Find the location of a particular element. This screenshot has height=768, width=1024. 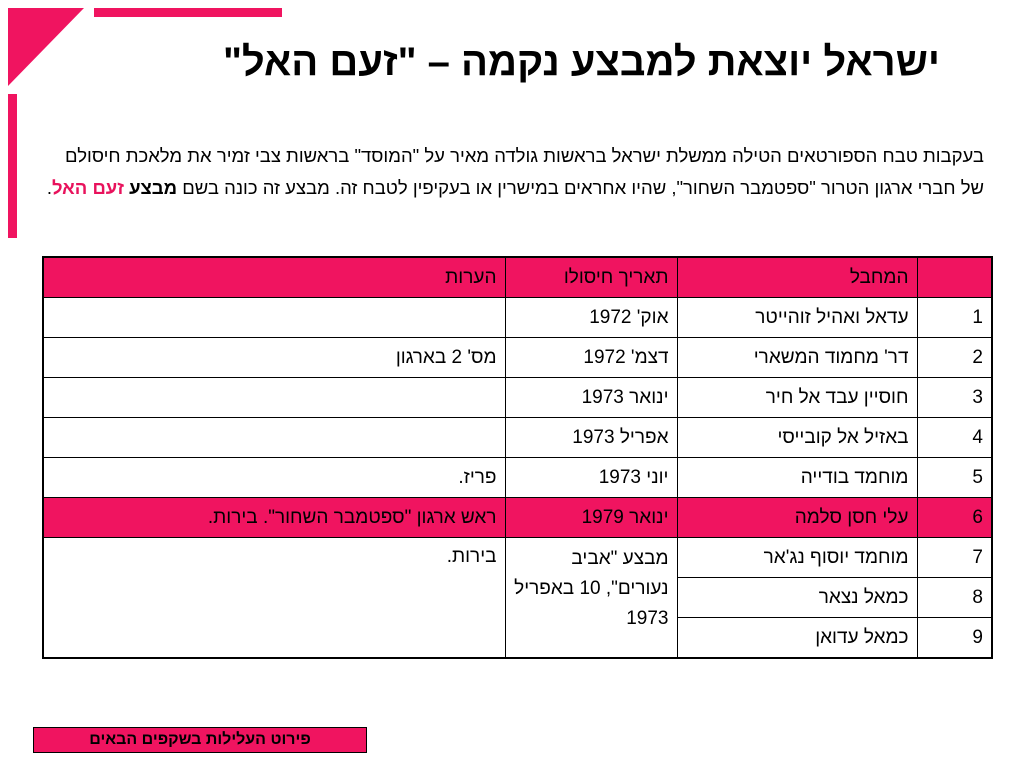

row-date: אוק' 1972 is located at coordinates (591, 317).